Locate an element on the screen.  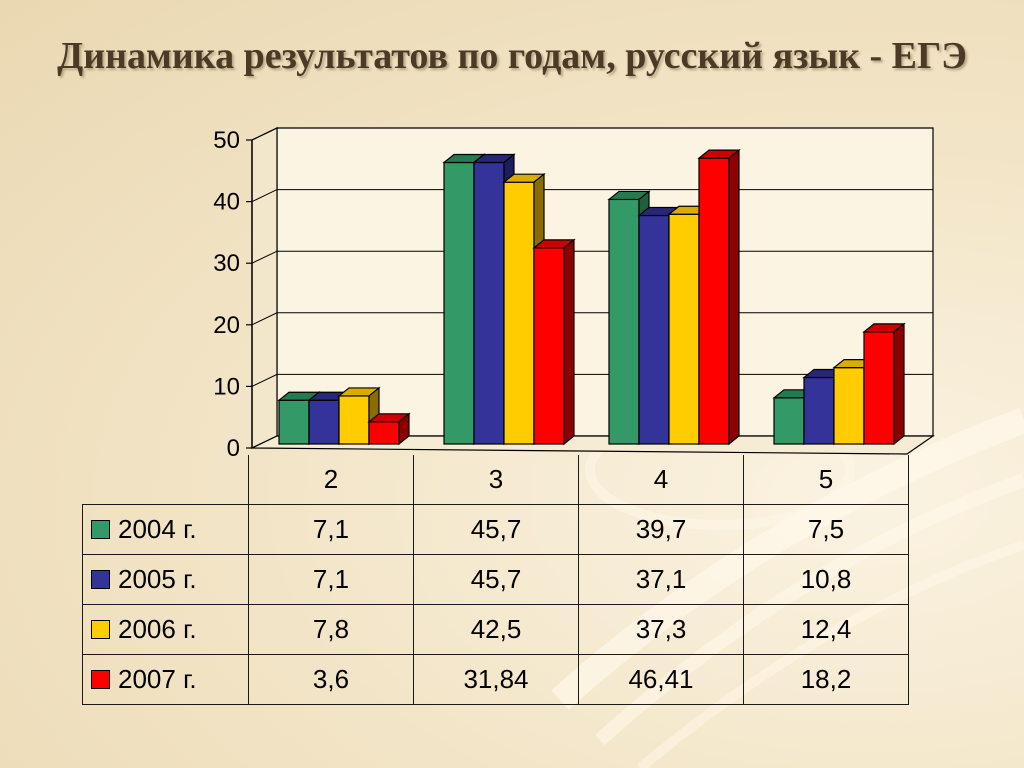
data-value-cell: 46,41 is located at coordinates (661, 679).